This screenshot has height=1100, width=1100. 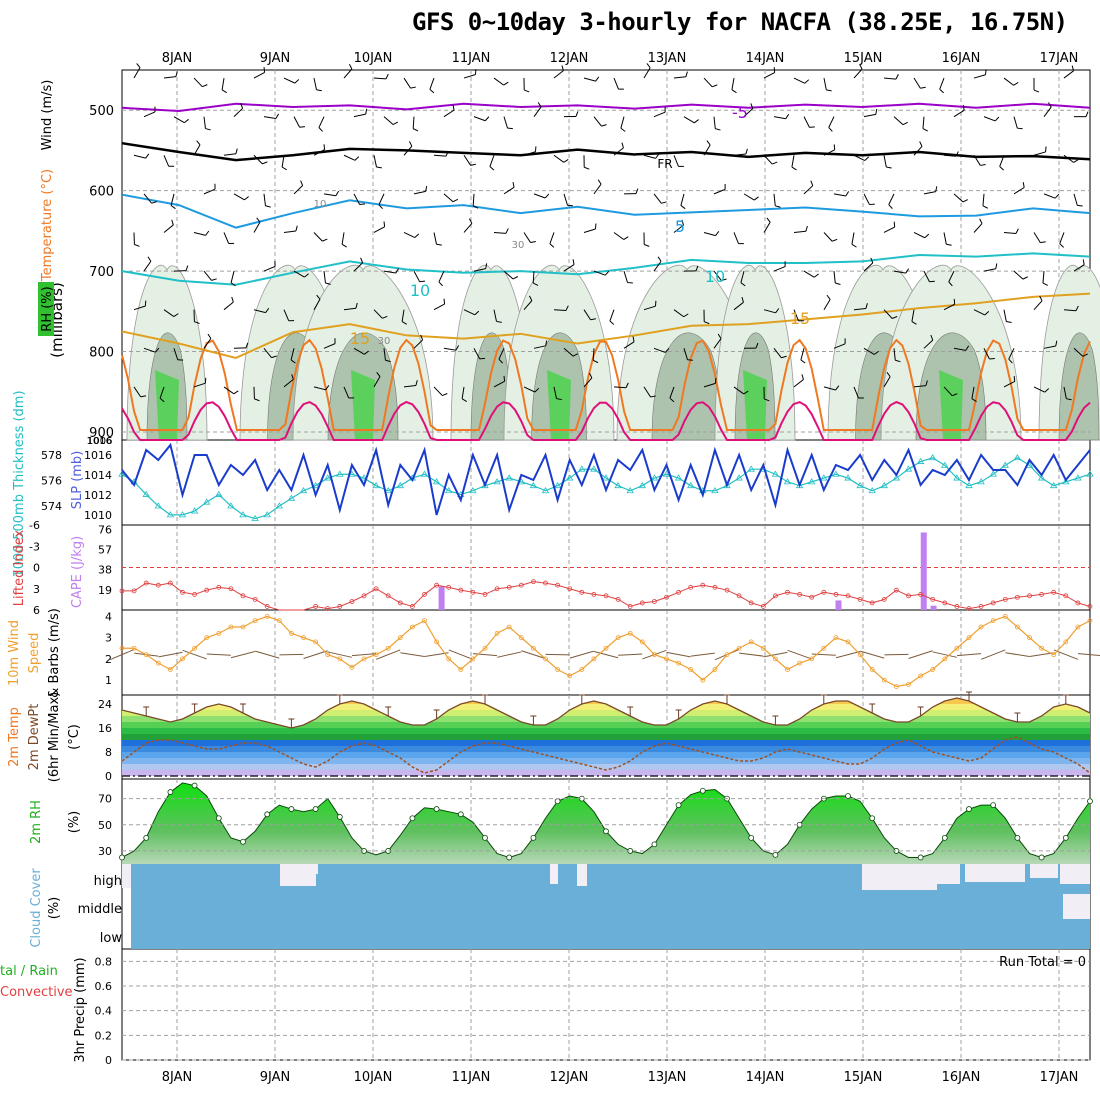 I want to click on thickness-tick-label: 576, so click(x=51, y=481).